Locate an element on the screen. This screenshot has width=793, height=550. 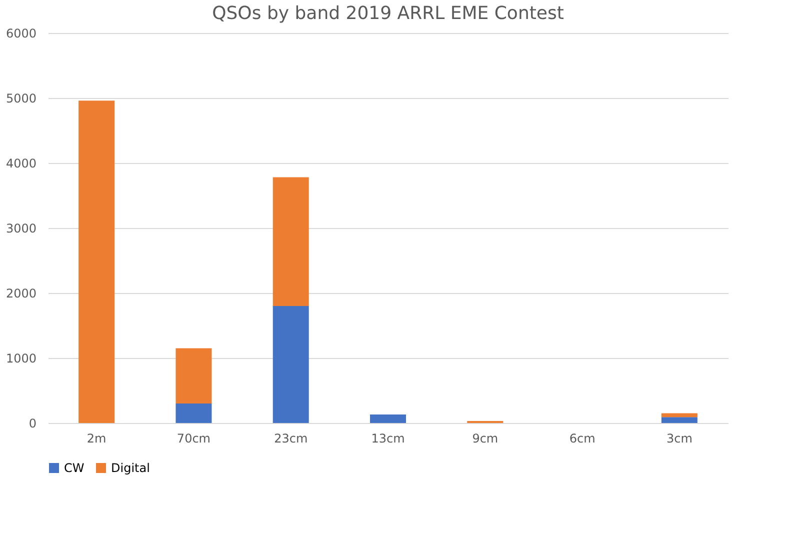
chart-title: QSOs by band 2019 ARRL EME Contest is located at coordinates (388, 13).